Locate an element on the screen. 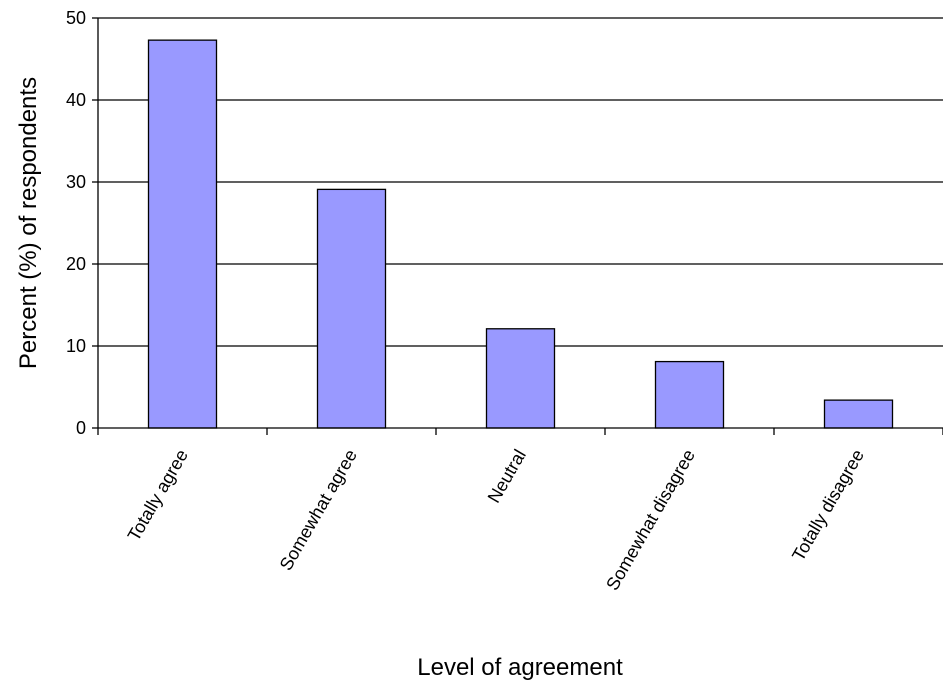 The image size is (943, 685). y-tick-label: 0 is located at coordinates (81, 428).